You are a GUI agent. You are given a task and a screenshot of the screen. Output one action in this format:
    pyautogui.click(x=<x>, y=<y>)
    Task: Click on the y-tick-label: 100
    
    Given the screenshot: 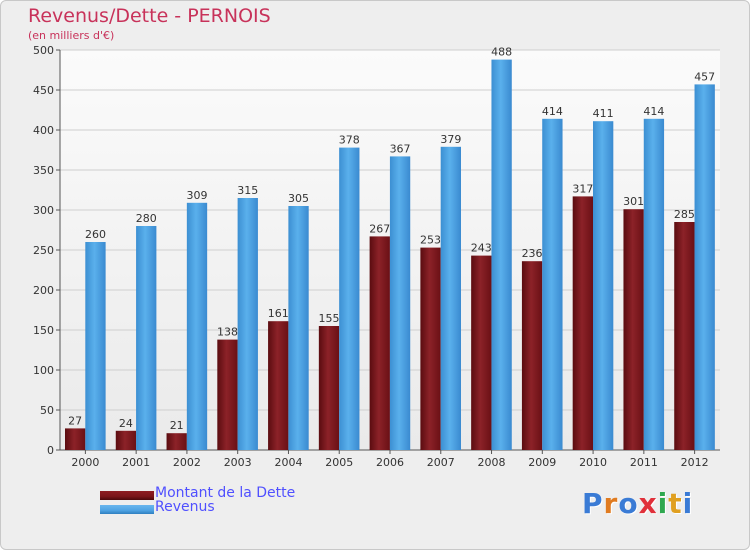 What is the action you would take?
    pyautogui.click(x=43, y=370)
    